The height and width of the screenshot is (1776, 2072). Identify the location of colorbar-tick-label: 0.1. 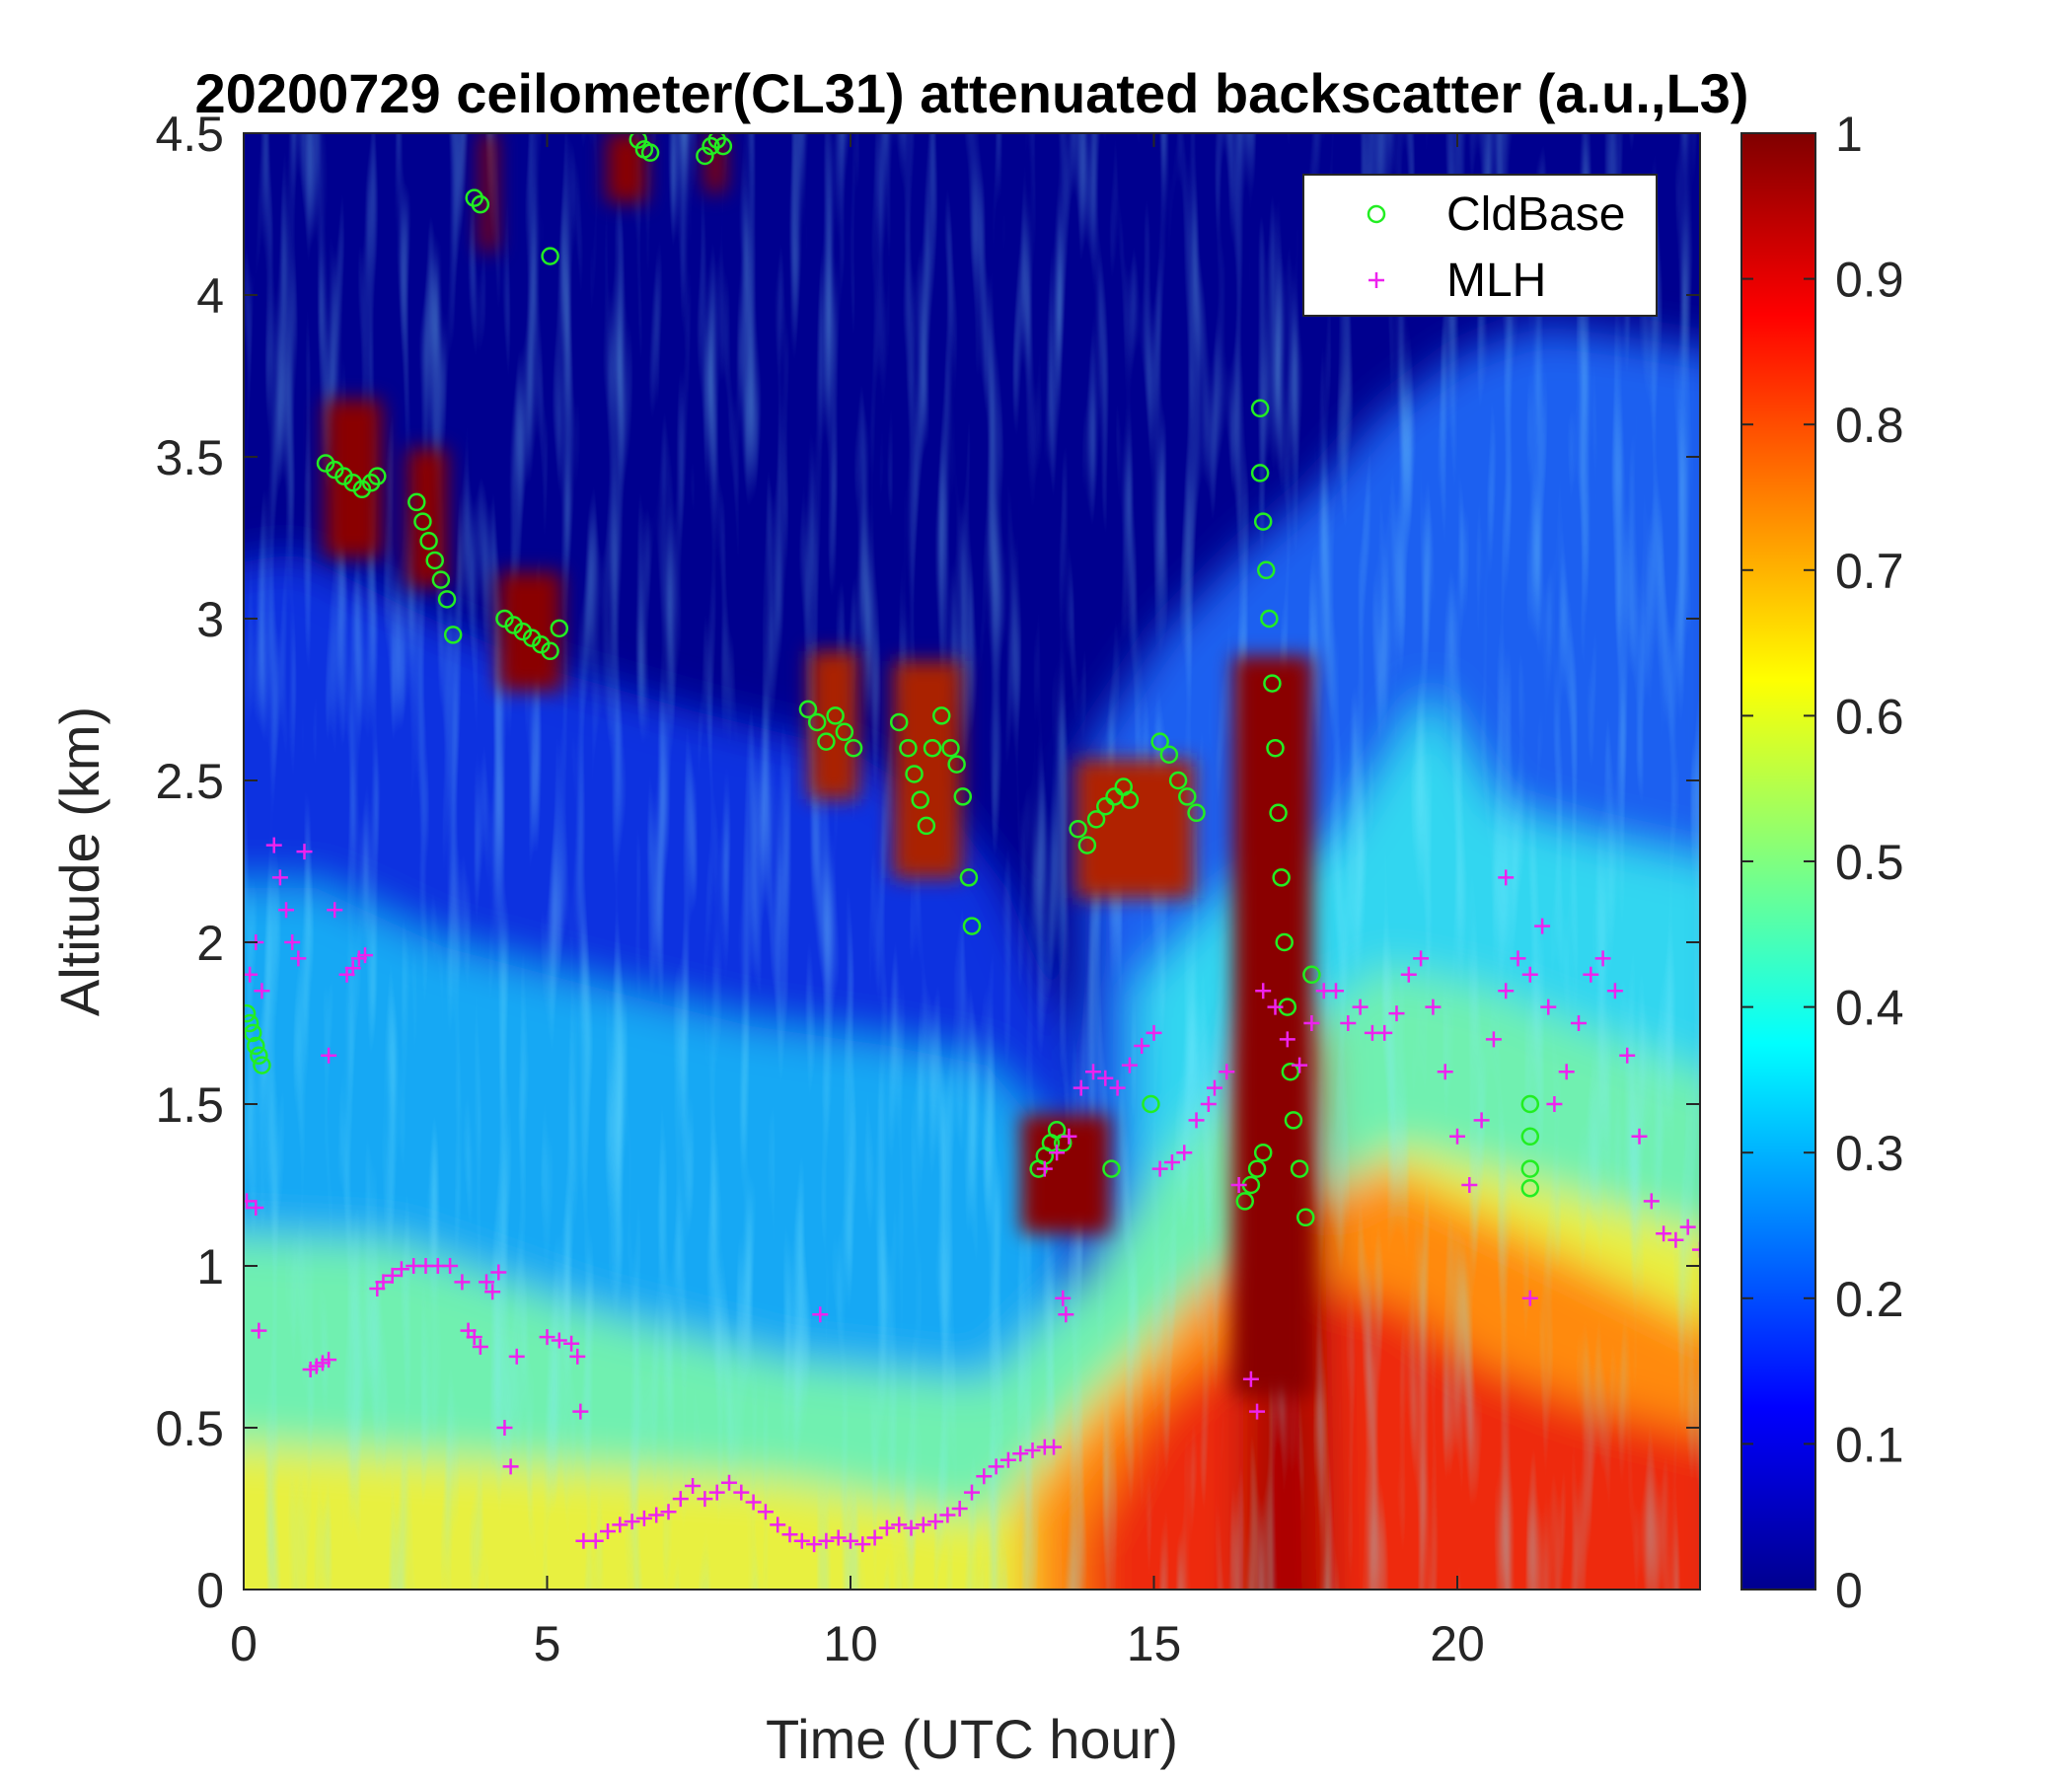
(1870, 1445).